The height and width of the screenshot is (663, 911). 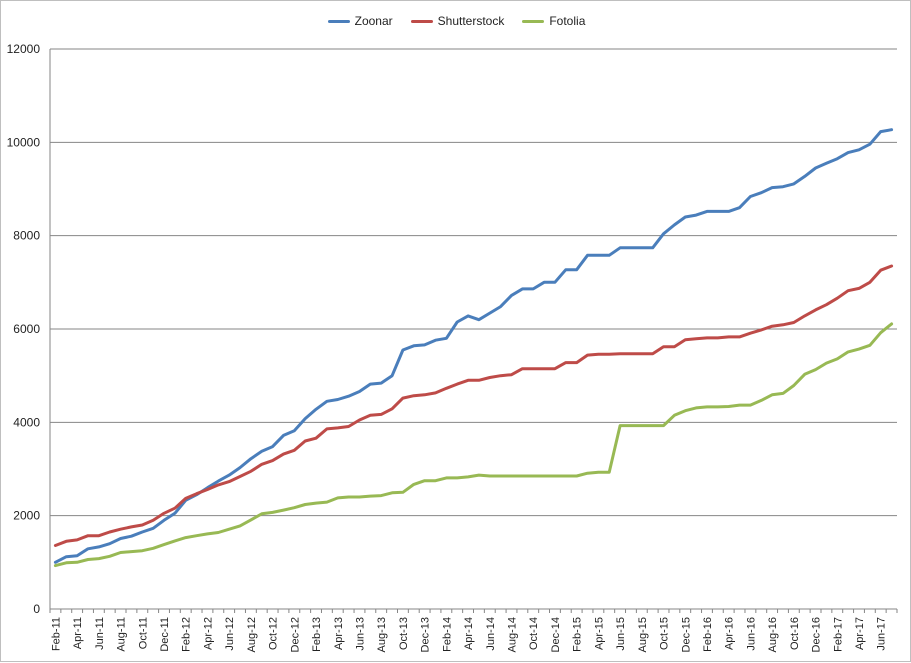 I want to click on x-tick-label: Feb-14, so click(x=447, y=634).